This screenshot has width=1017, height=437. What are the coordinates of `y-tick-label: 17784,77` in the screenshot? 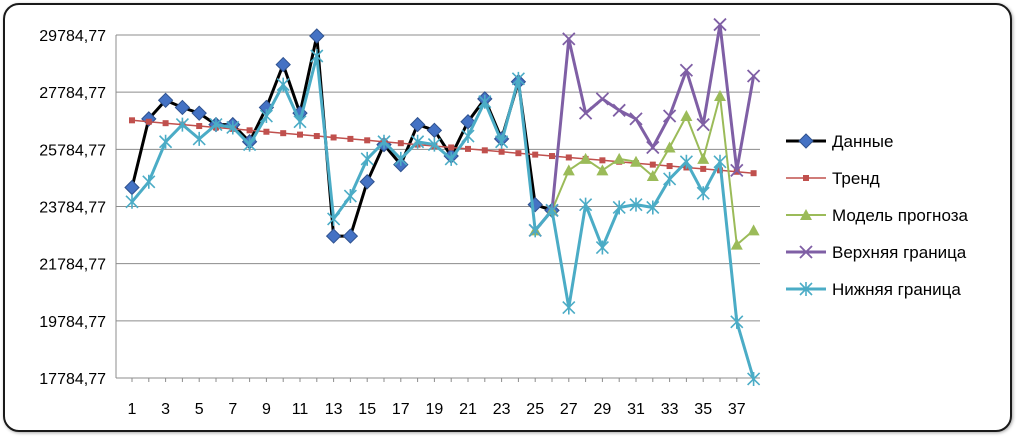 It's located at (72, 379).